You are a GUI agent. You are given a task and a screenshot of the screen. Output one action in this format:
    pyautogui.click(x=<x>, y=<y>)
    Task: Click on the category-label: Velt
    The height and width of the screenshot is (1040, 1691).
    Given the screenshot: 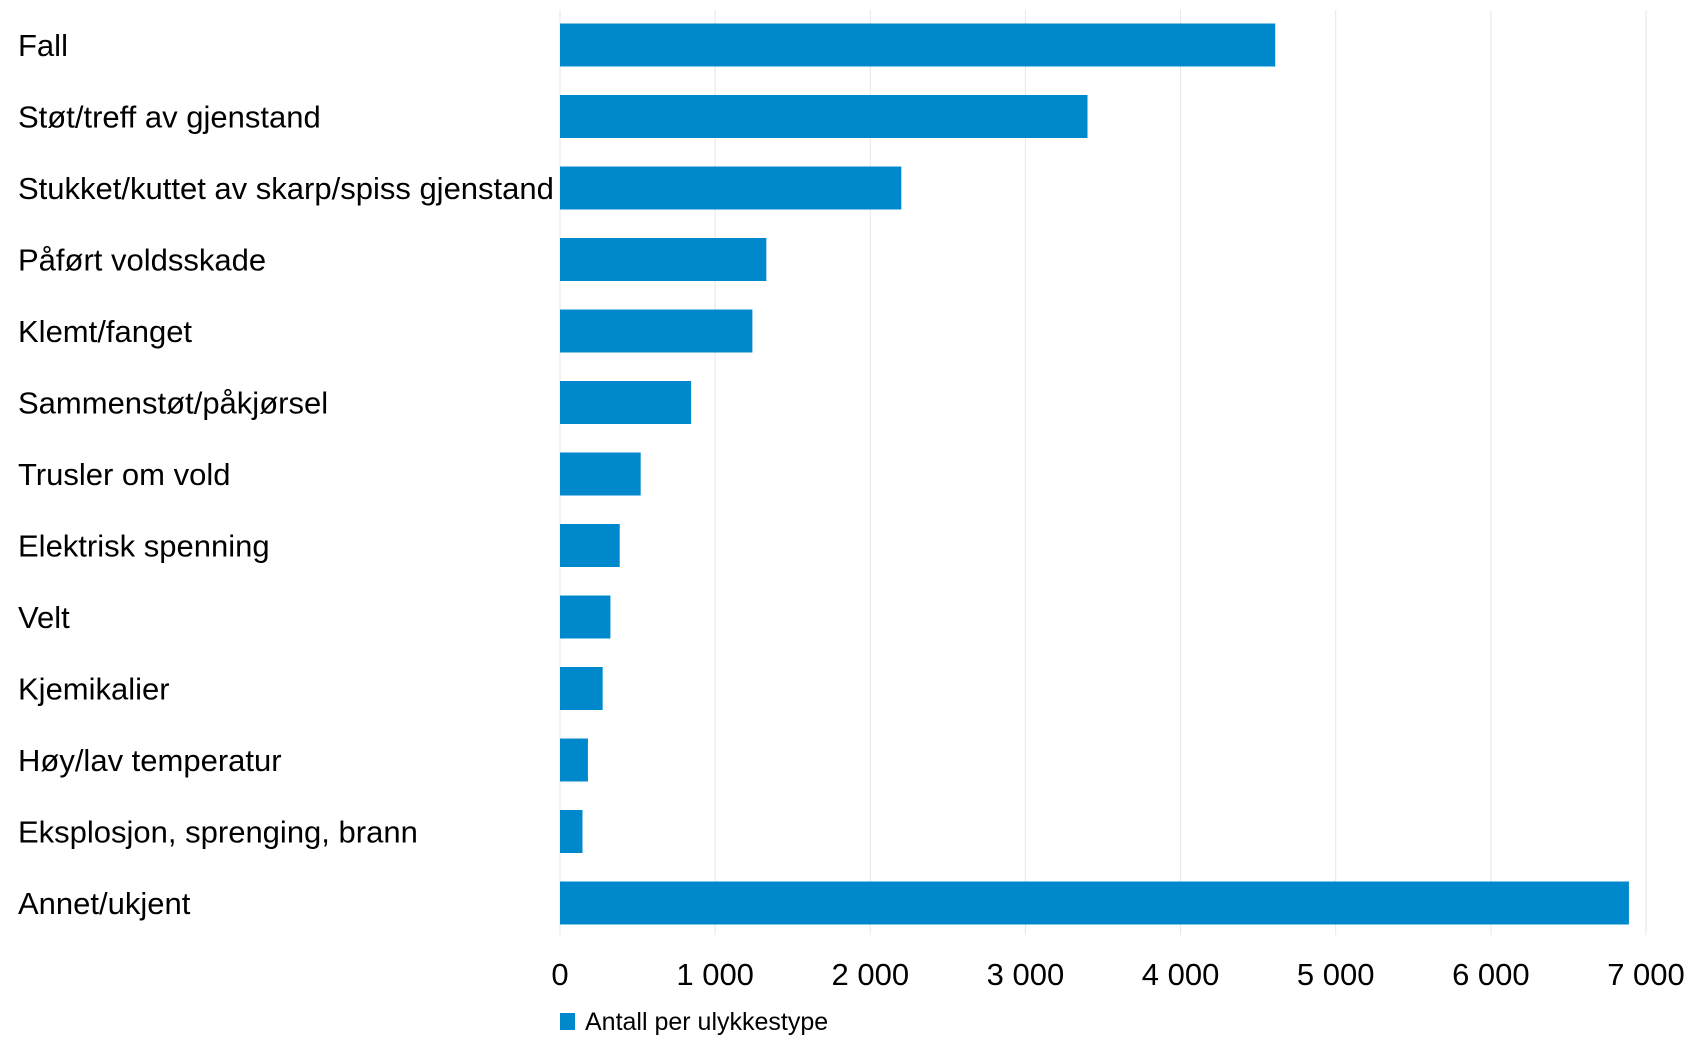 What is the action you would take?
    pyautogui.click(x=44, y=617)
    